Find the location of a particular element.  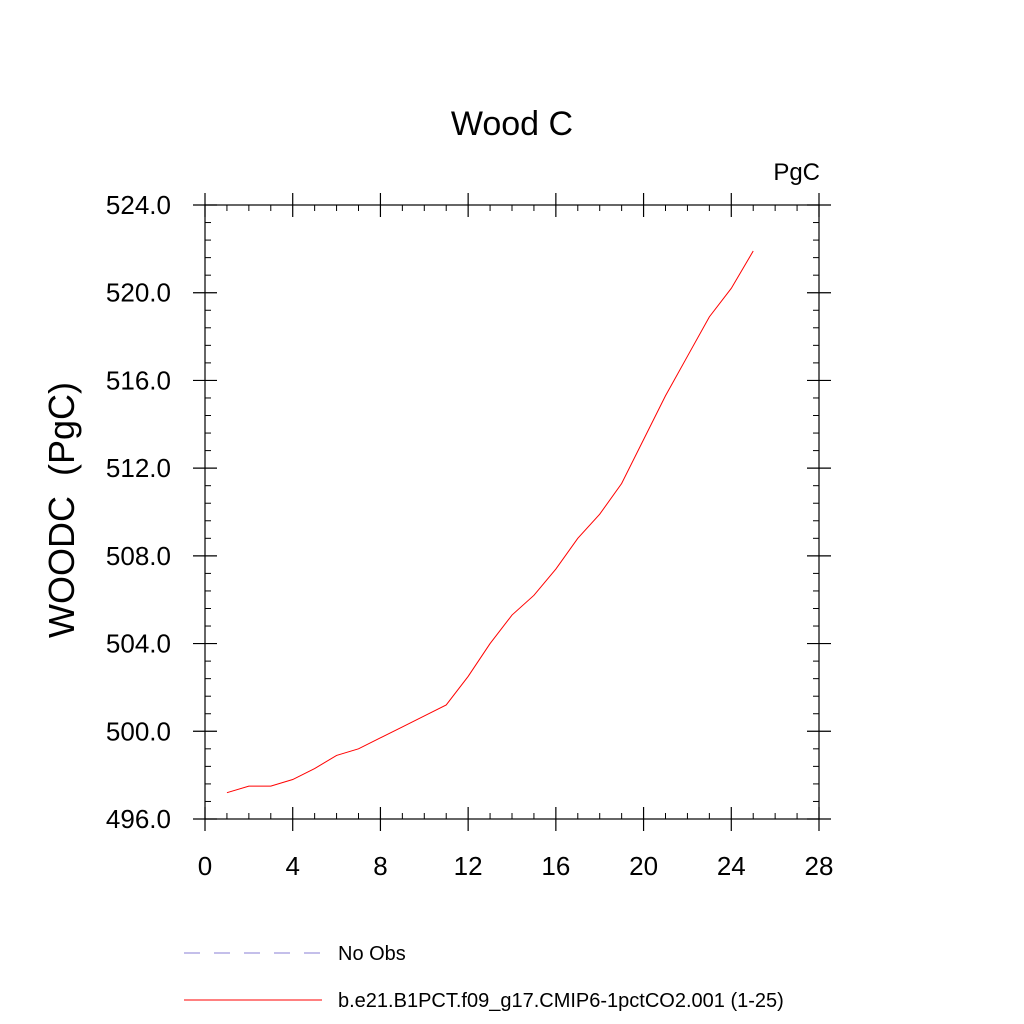

y-tick-labels: 496.0 500.0 504.0 508.0 512.0 516.0 520.0 524.0 is located at coordinates (138, 512).